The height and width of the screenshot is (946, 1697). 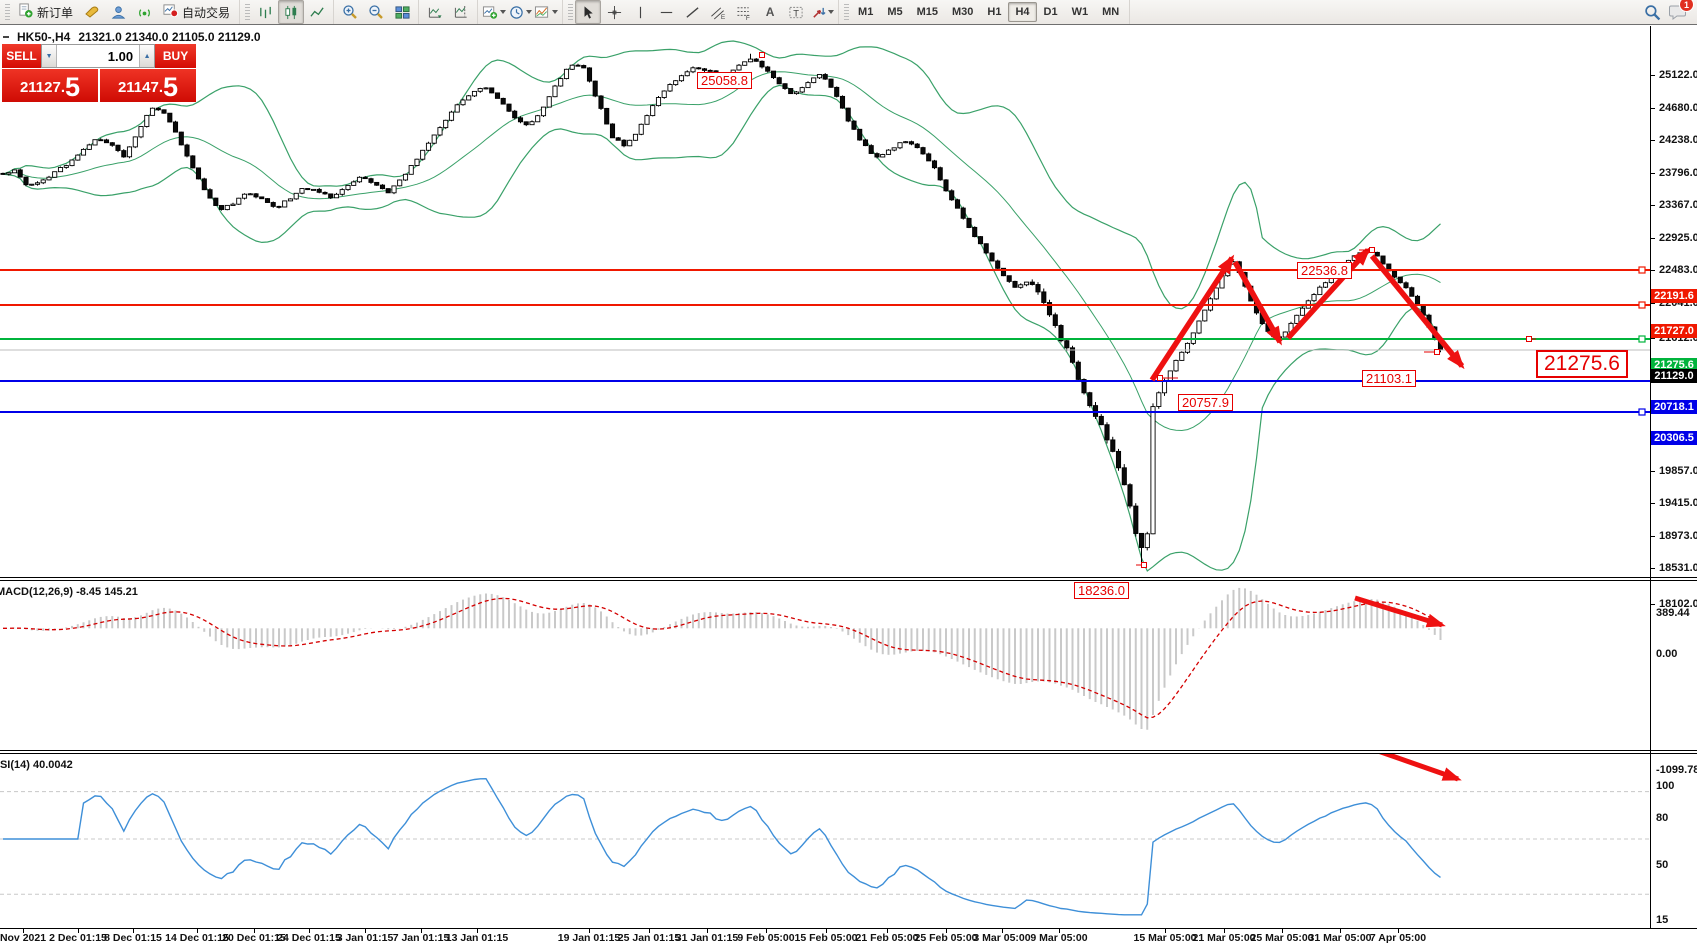 I want to click on timeframe-H4: H4, so click(x=1022, y=12).